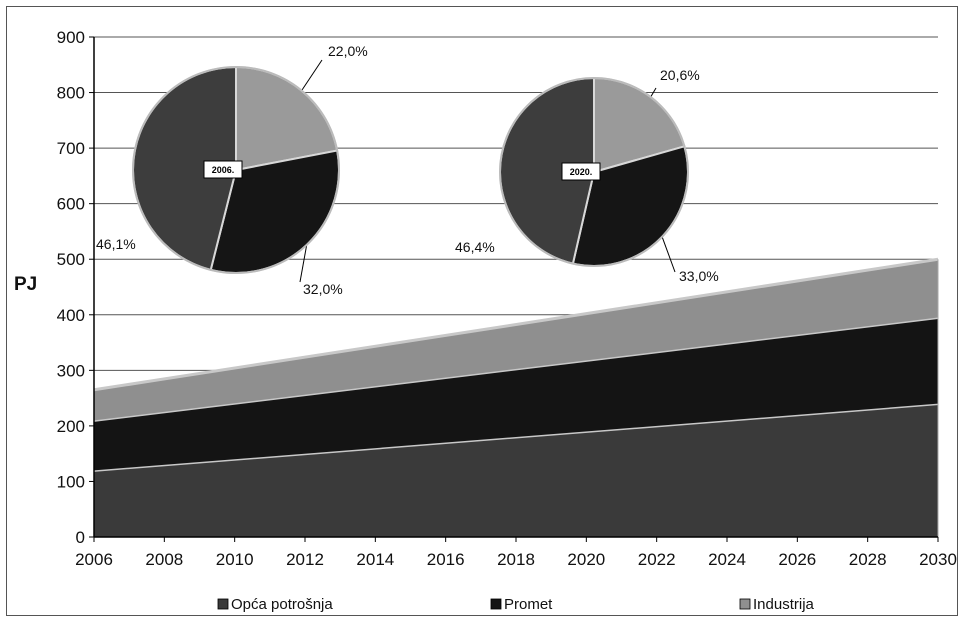  Describe the element at coordinates (323, 289) in the screenshot. I see `pie-slice-label: 32,0%` at that location.